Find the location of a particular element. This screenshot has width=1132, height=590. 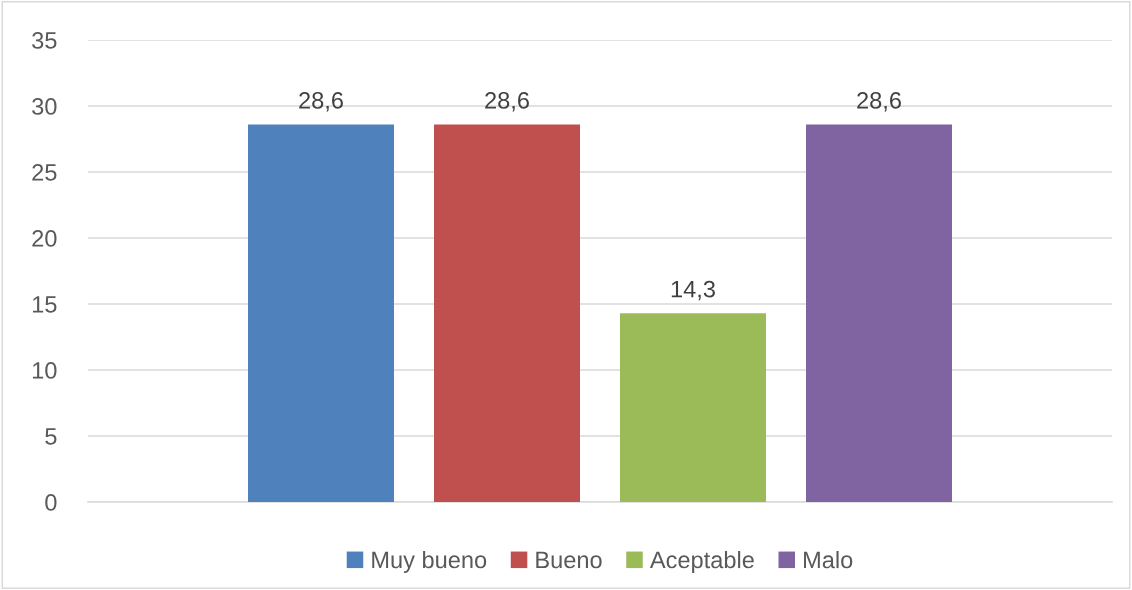

y-tick-label: 15 is located at coordinates (44, 304).